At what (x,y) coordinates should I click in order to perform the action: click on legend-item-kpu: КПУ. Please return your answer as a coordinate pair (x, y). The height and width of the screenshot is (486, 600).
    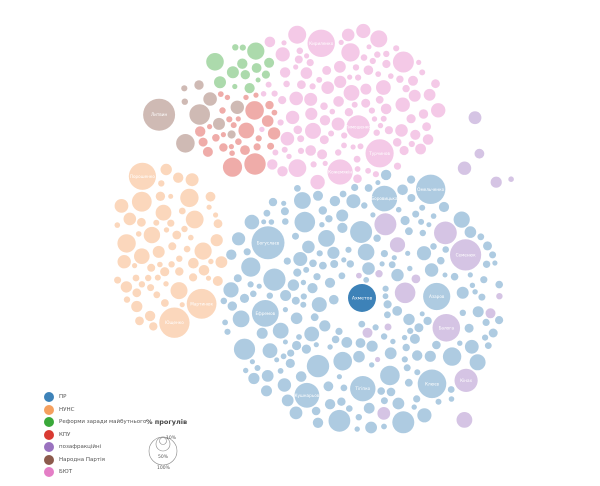
    Looking at the image, I should click on (95, 435).